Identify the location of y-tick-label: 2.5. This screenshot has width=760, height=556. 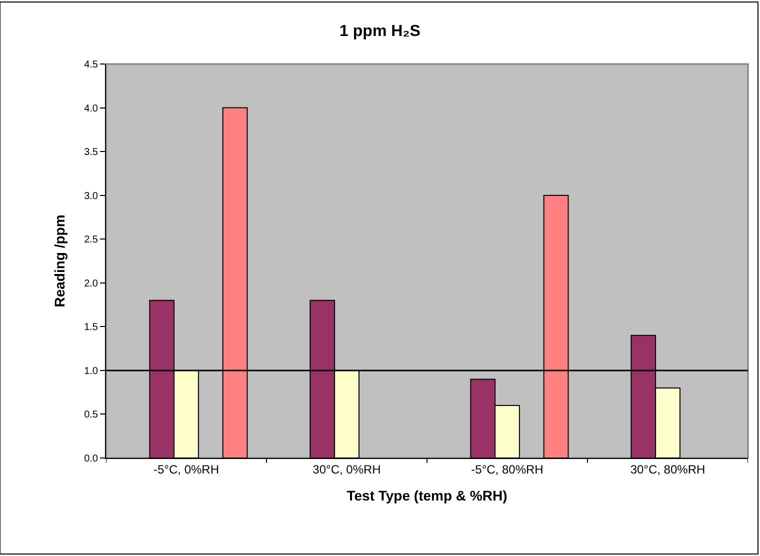
(91, 240).